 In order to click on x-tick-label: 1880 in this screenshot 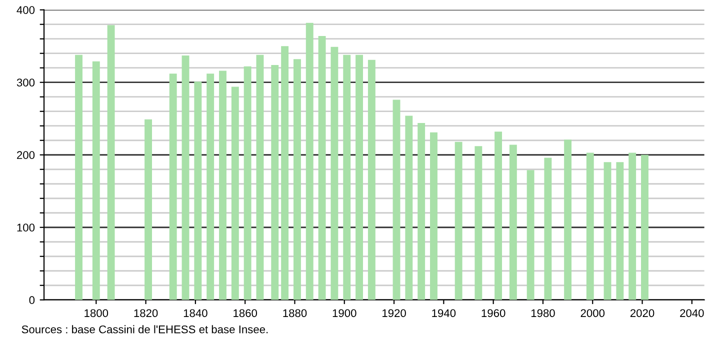, I will do `click(295, 313)`.